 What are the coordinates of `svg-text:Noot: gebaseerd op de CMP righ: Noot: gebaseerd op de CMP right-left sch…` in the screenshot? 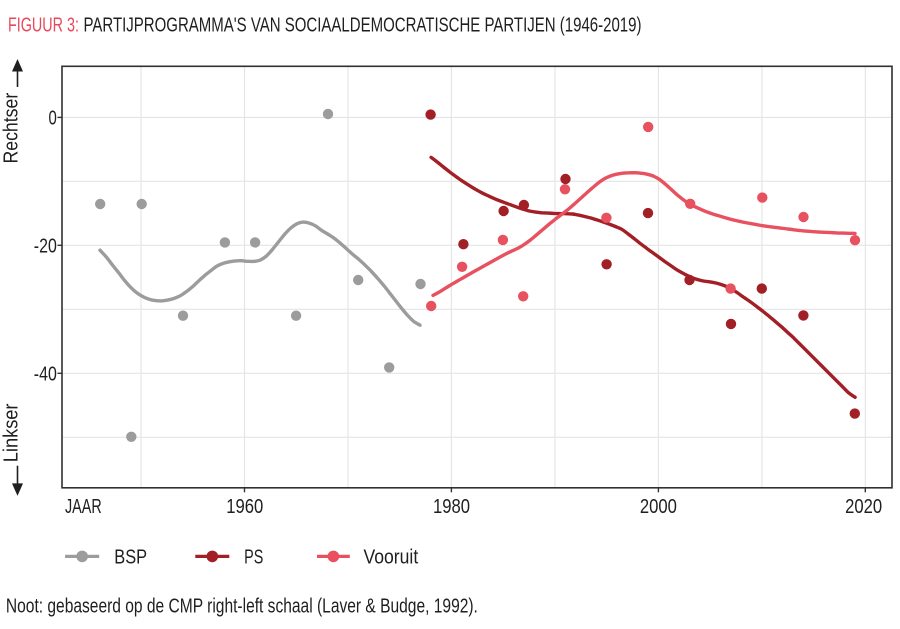 It's located at (242, 605).